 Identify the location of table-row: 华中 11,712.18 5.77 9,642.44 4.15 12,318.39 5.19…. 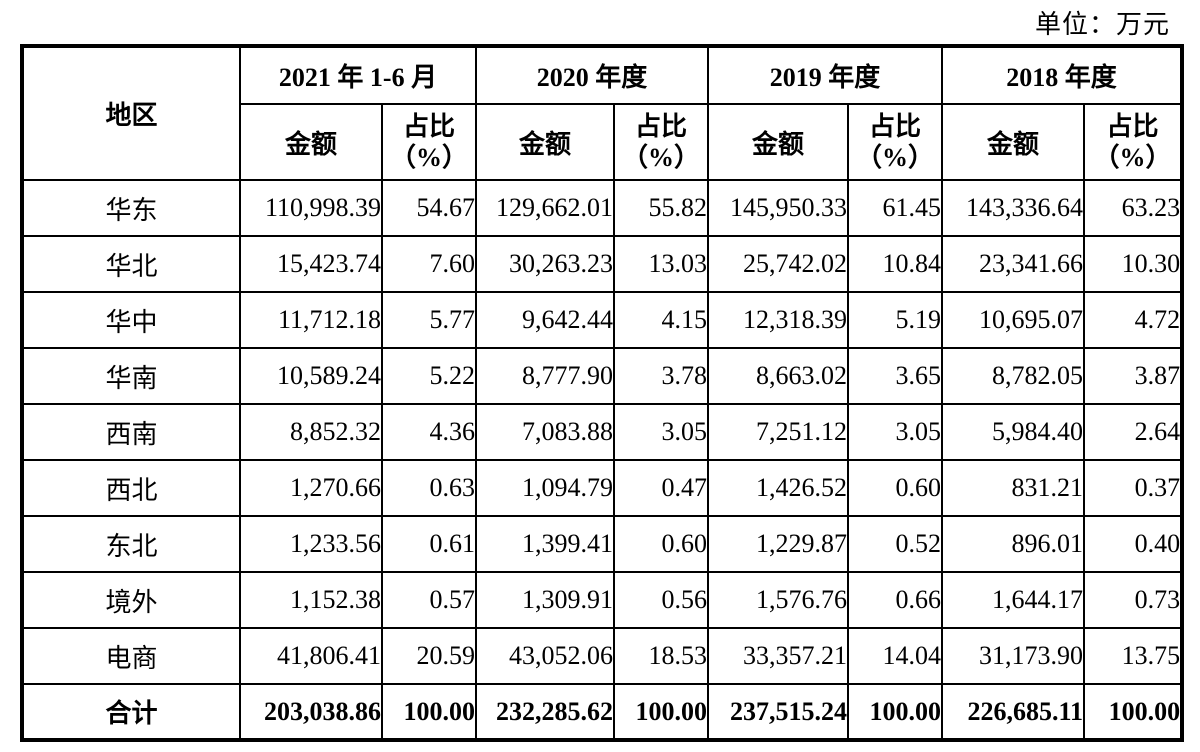
(602, 320).